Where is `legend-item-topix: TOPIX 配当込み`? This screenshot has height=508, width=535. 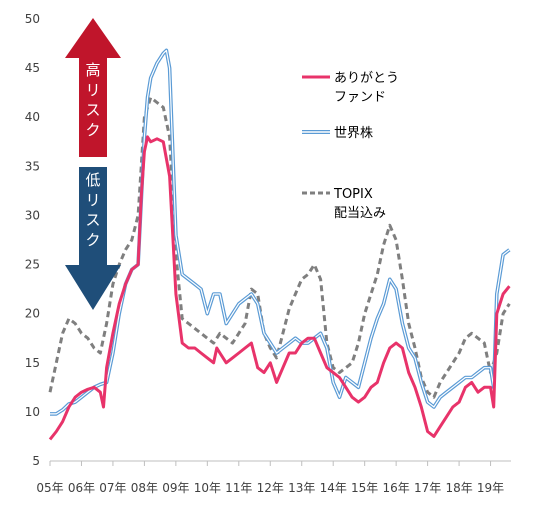 legend-item-topix: TOPIX 配当込み is located at coordinates (344, 204).